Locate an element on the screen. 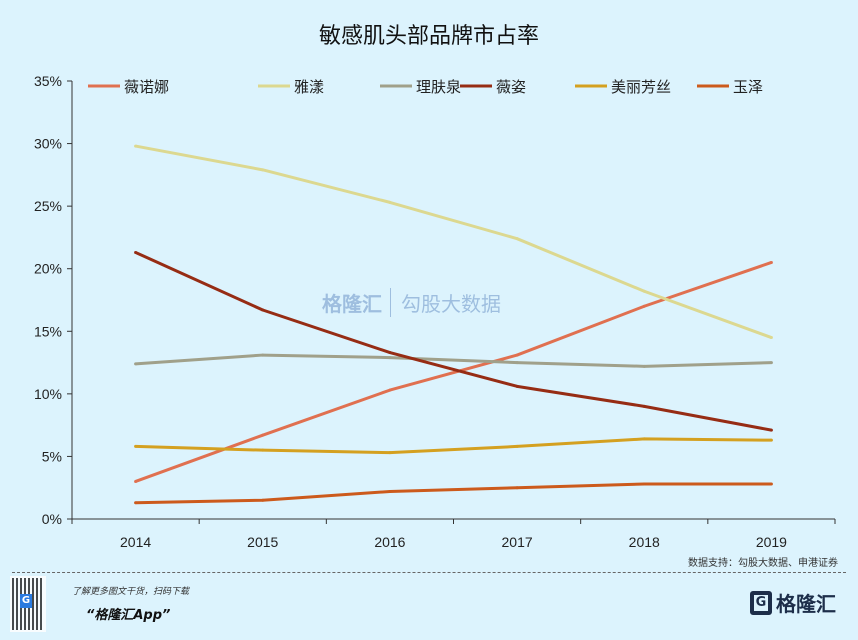  watermark: 格隆汇 勾股大数据 is located at coordinates (411, 302).